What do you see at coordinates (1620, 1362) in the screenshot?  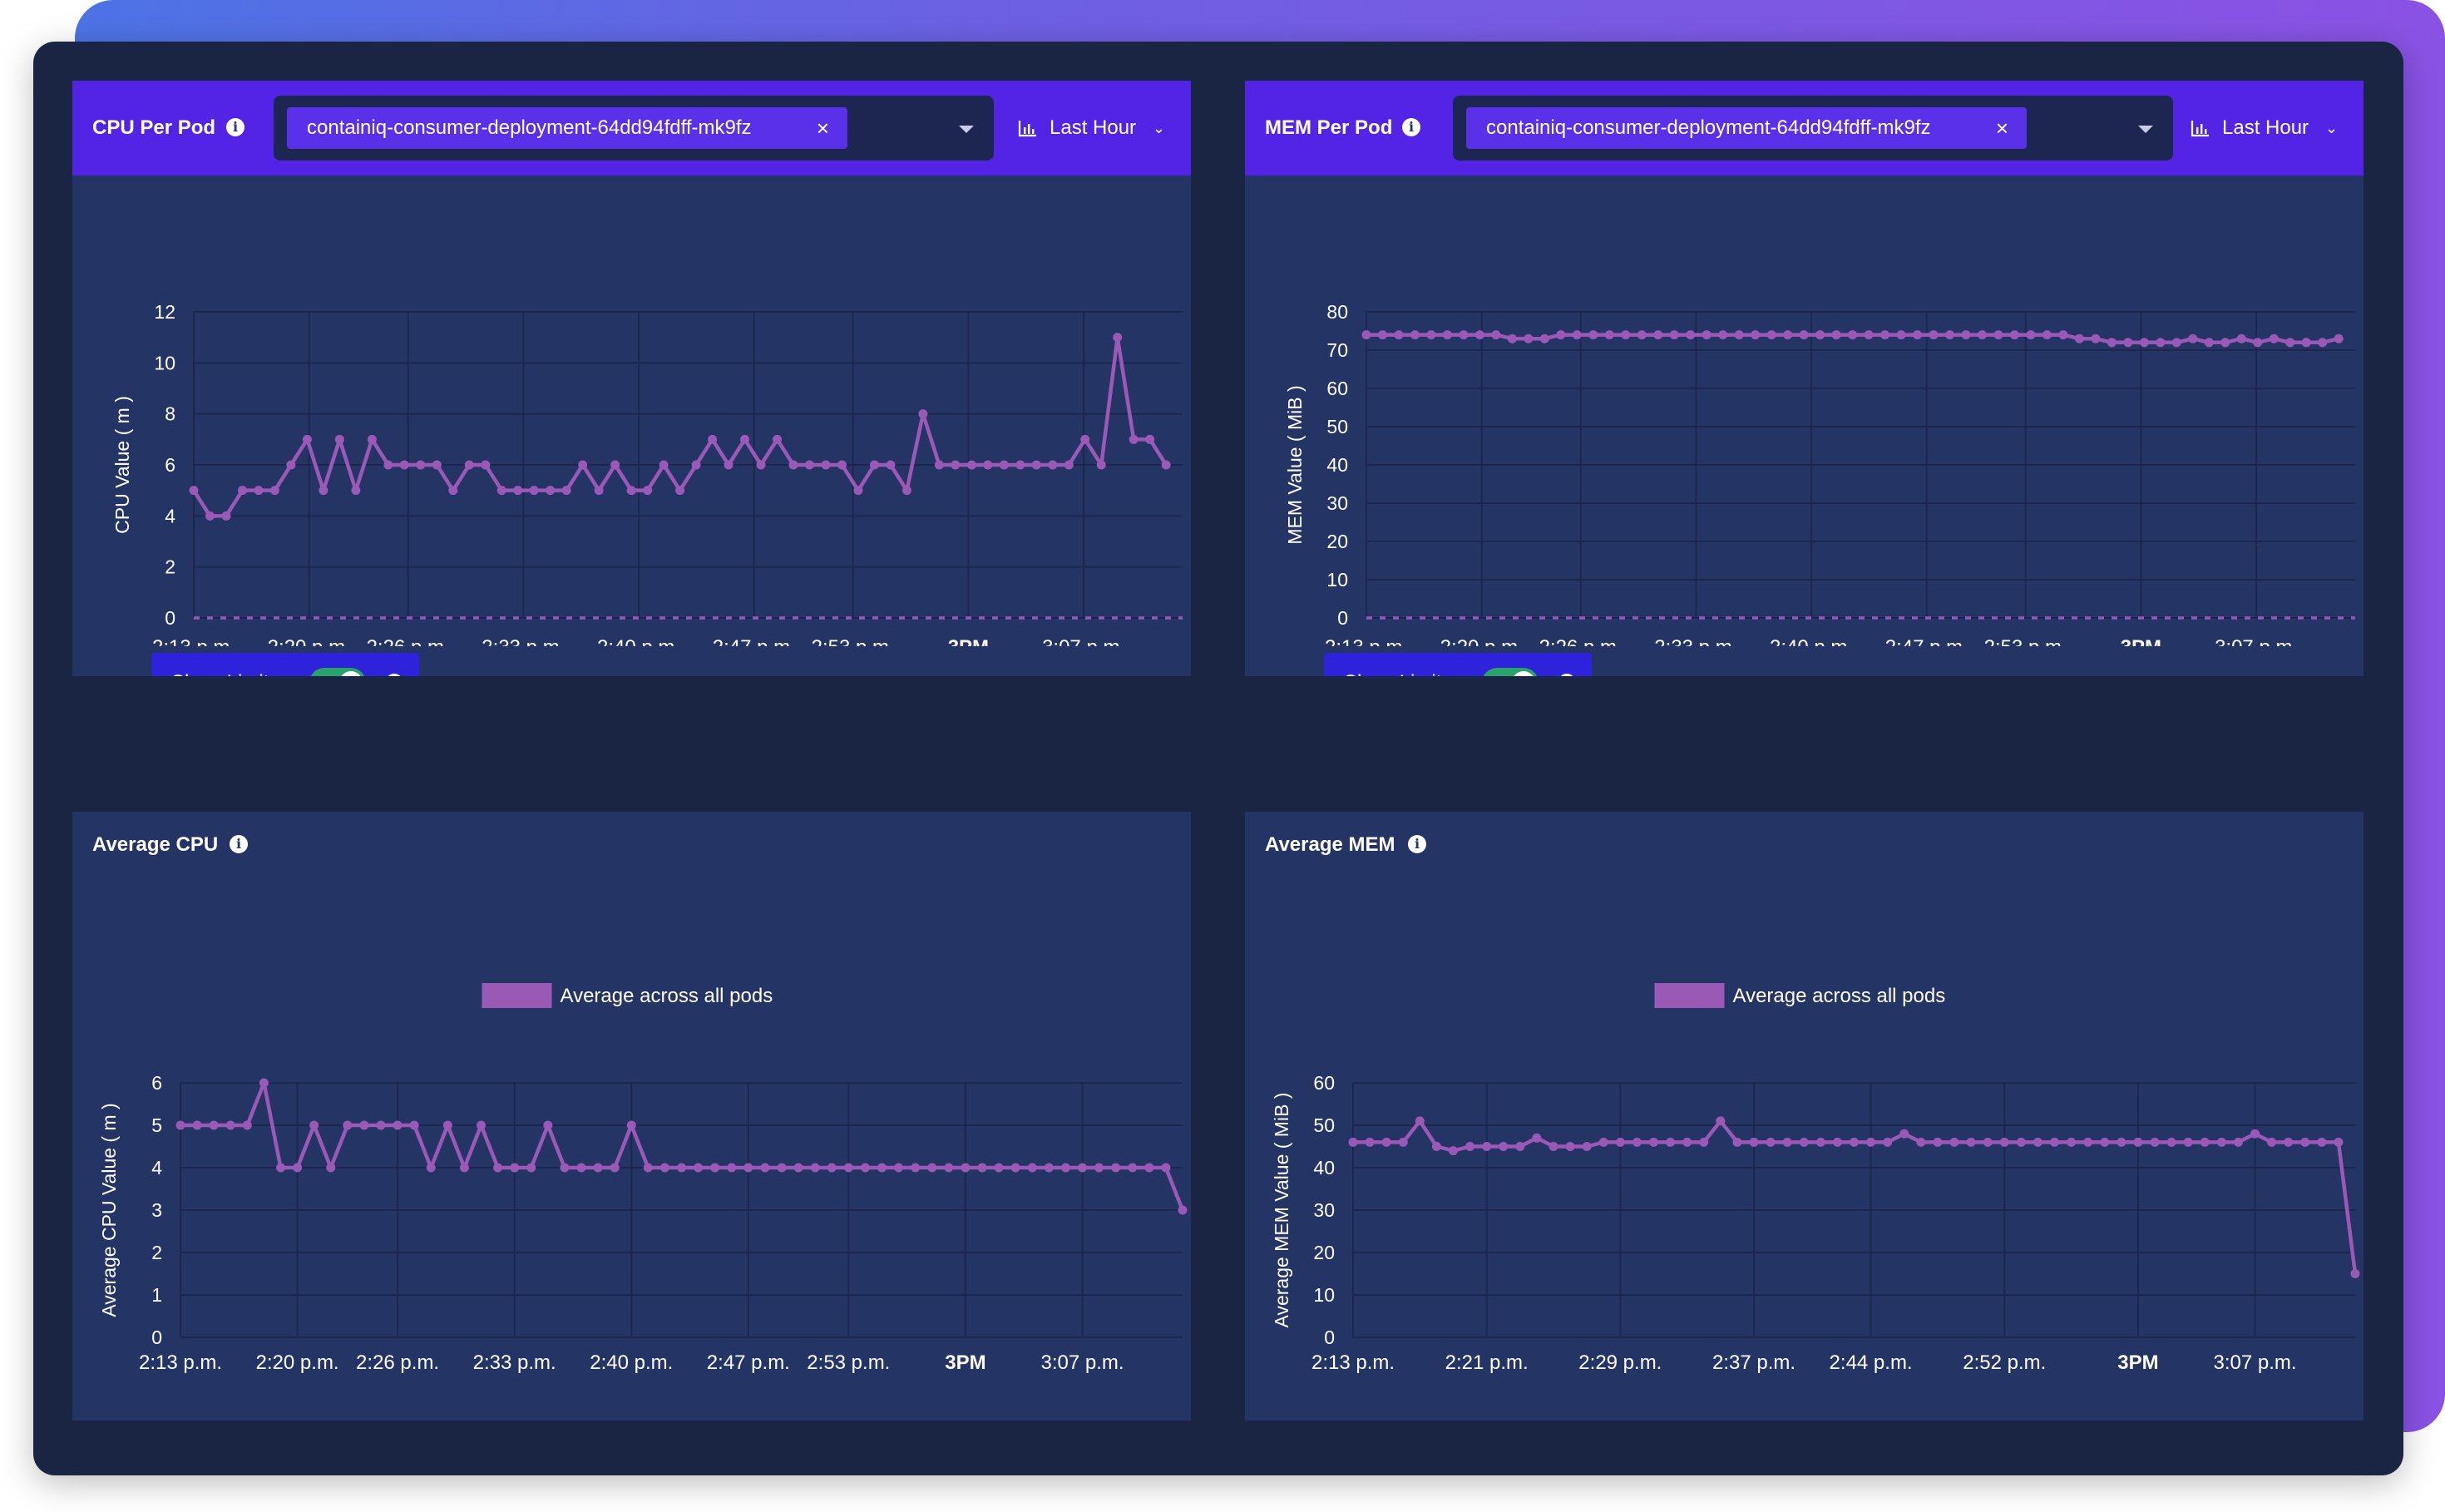 I see `x-tick-label: 2:29 p.m.` at bounding box center [1620, 1362].